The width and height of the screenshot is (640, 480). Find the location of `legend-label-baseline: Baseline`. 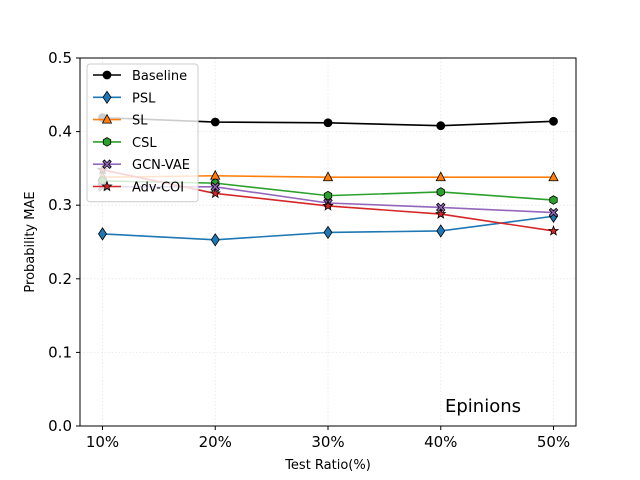

legend-label-baseline: Baseline is located at coordinates (159, 76).